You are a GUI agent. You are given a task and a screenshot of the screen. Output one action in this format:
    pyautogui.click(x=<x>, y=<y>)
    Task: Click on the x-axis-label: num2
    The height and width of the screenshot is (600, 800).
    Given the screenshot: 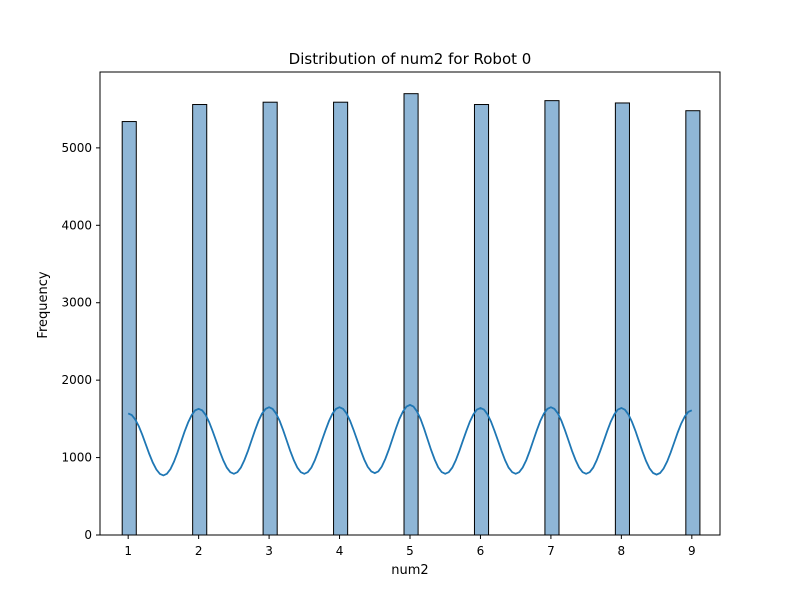 What is the action you would take?
    pyautogui.click(x=409, y=570)
    